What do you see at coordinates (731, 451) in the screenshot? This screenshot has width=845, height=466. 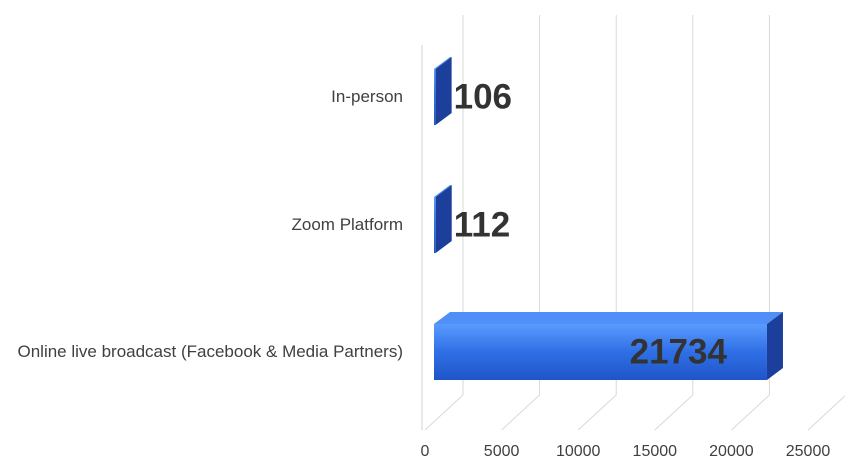 I see `x-tick-label: 20000` at bounding box center [731, 451].